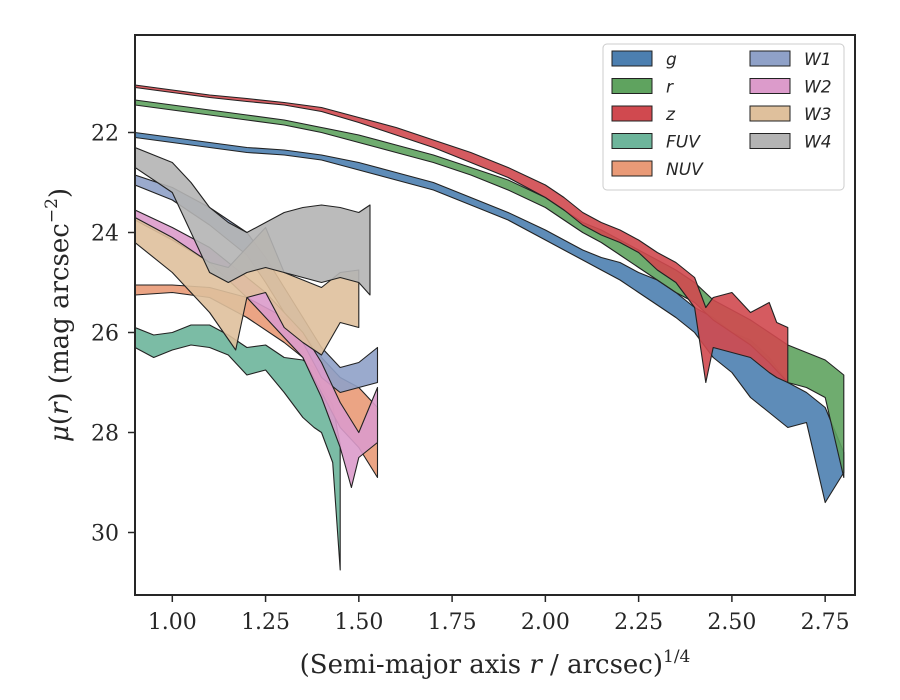  I want to click on legend-swatch-nuv, so click(632, 168).